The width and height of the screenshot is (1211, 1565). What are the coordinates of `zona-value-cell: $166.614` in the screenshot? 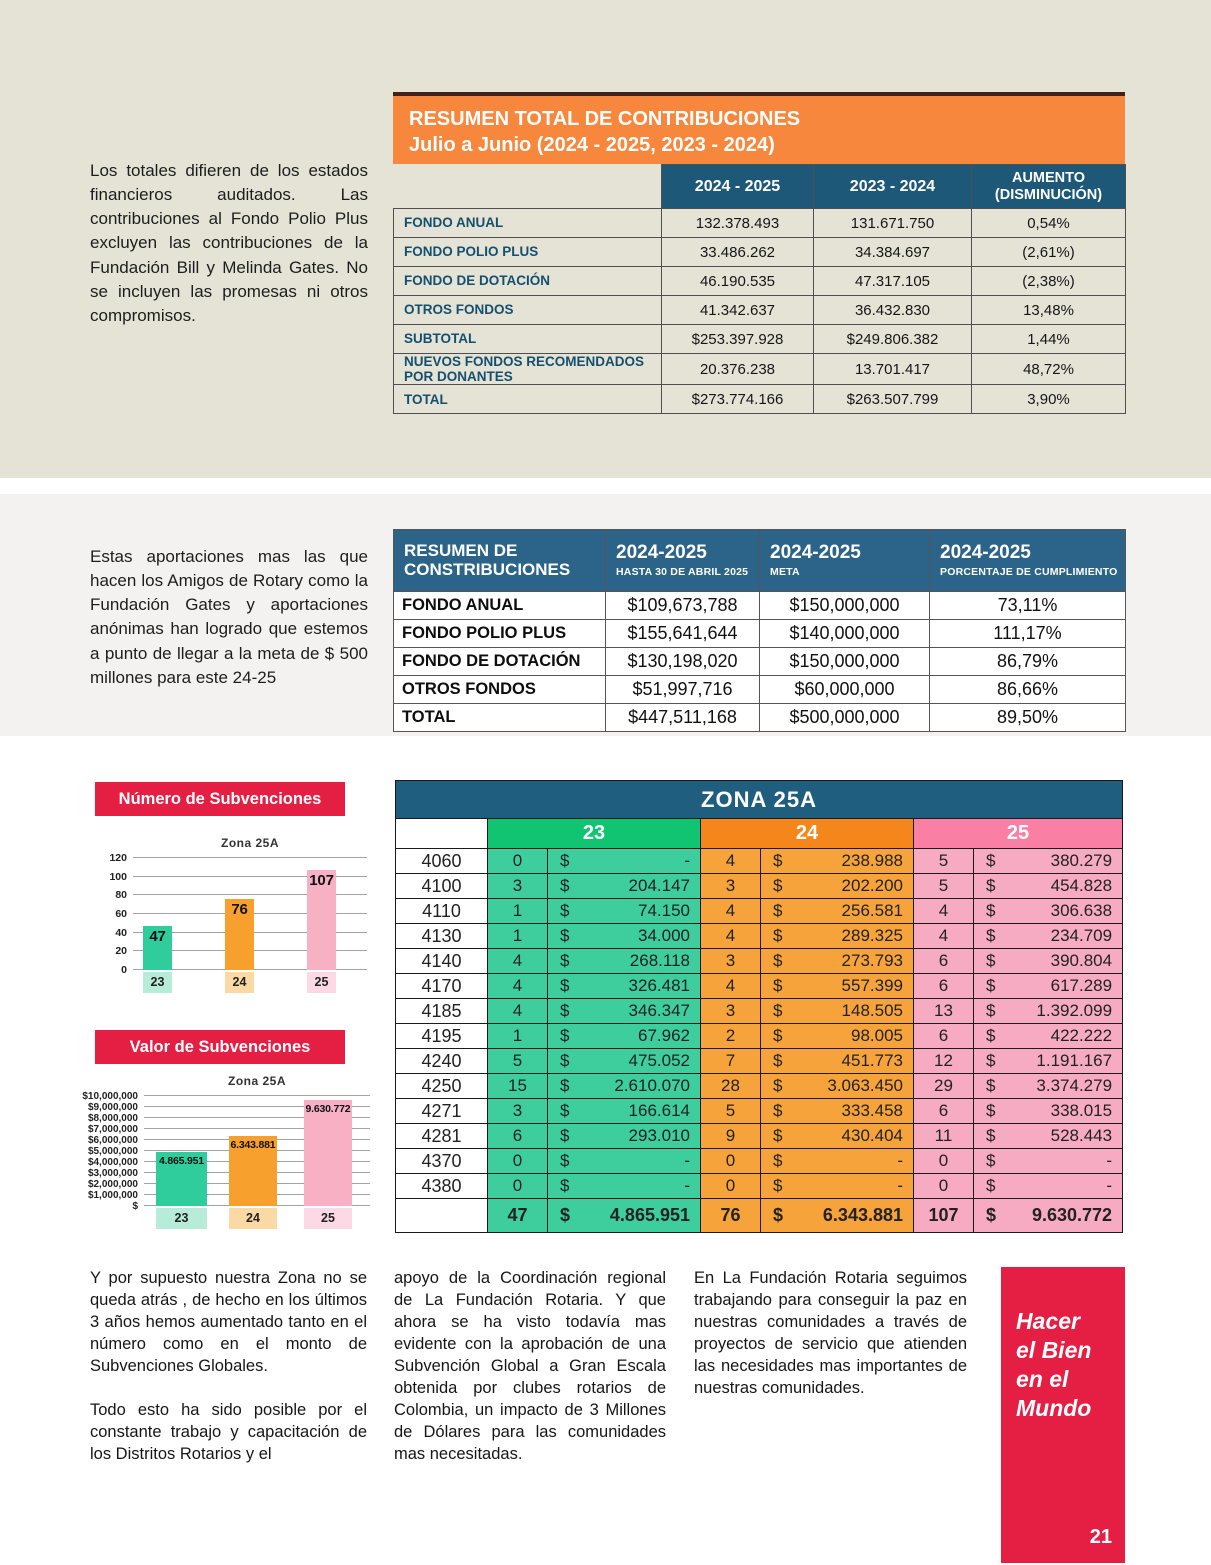 It's located at (624, 1111).